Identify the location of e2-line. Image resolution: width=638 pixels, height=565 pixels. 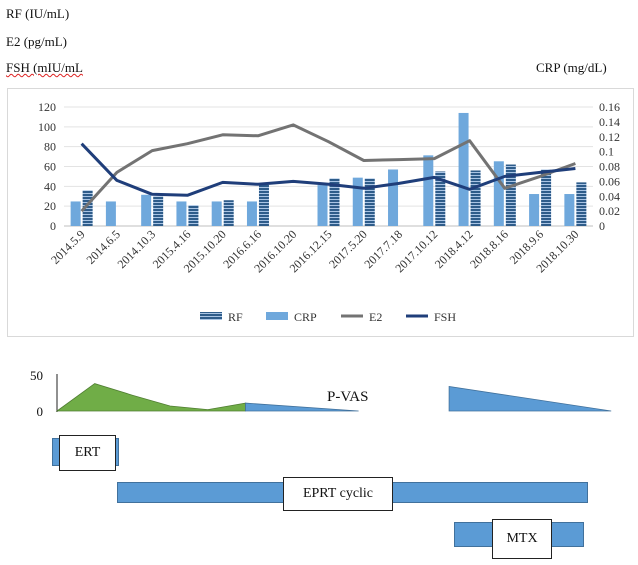
(328, 168).